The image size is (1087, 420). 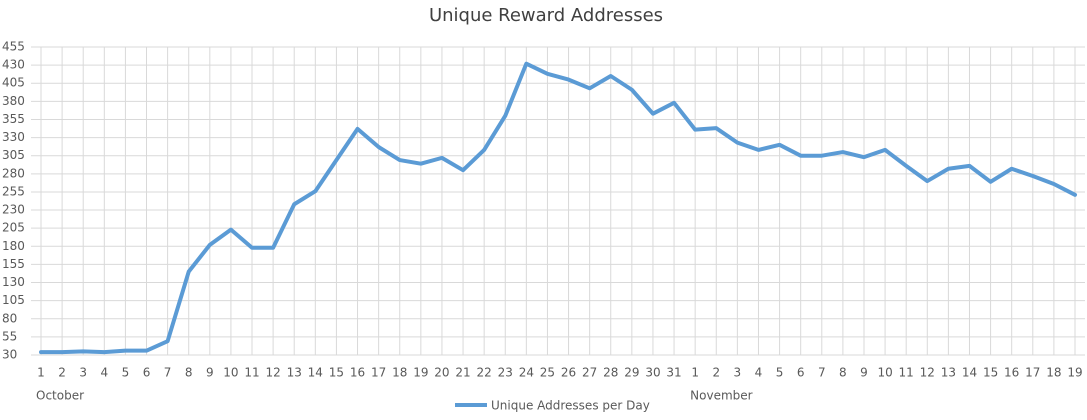 I want to click on y-tick-label: 55, so click(x=9, y=336).